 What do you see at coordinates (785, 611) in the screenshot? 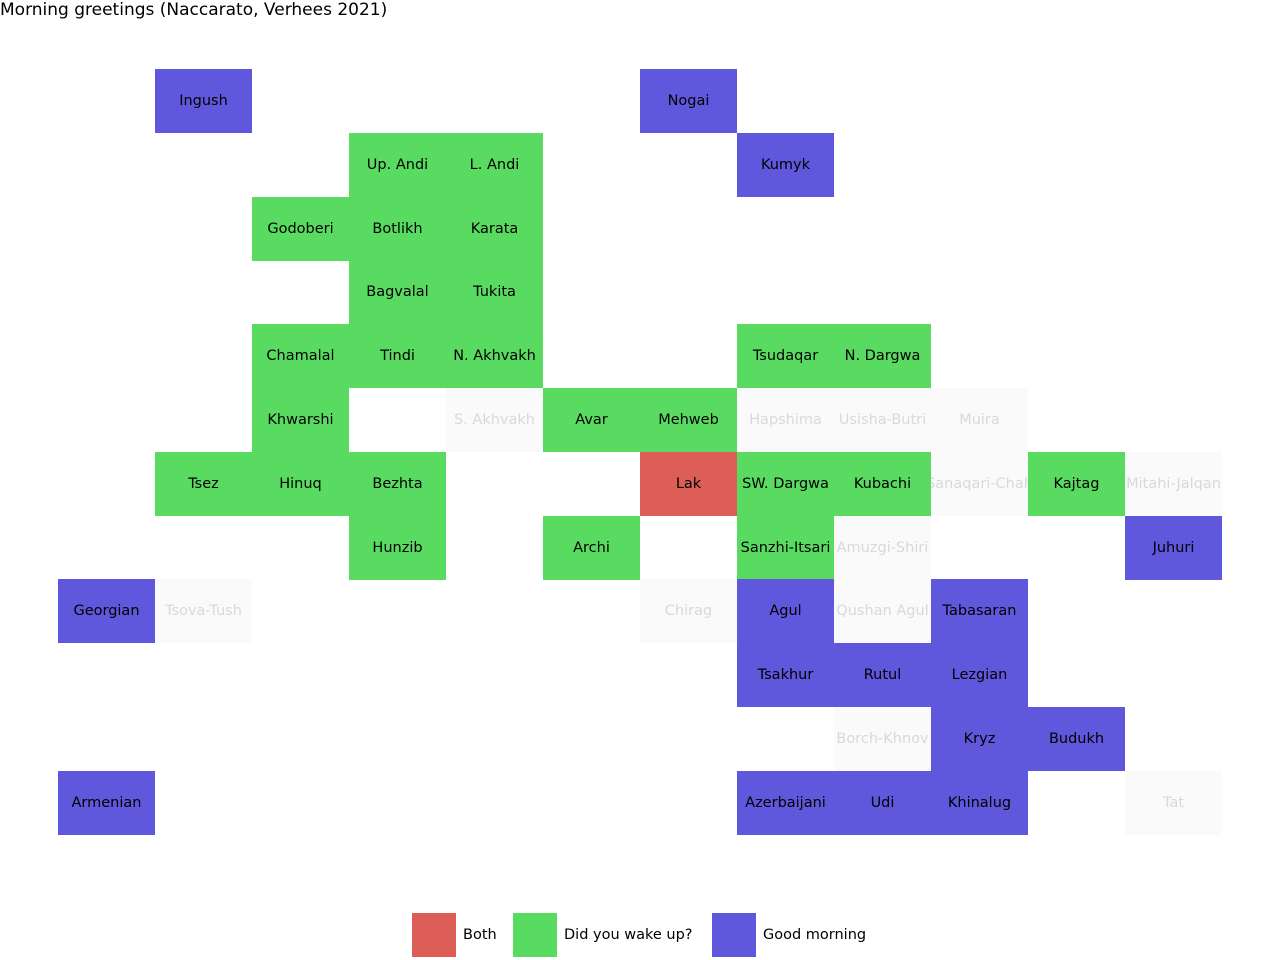
I see `tile-agul: Agul` at bounding box center [785, 611].